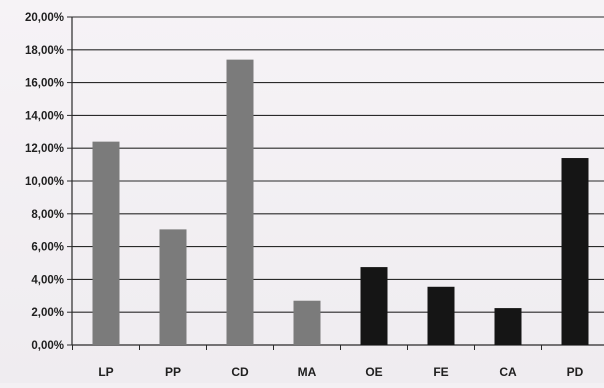 This screenshot has width=604, height=388. What do you see at coordinates (44, 116) in the screenshot?
I see `y-tick-label: 14,00%` at bounding box center [44, 116].